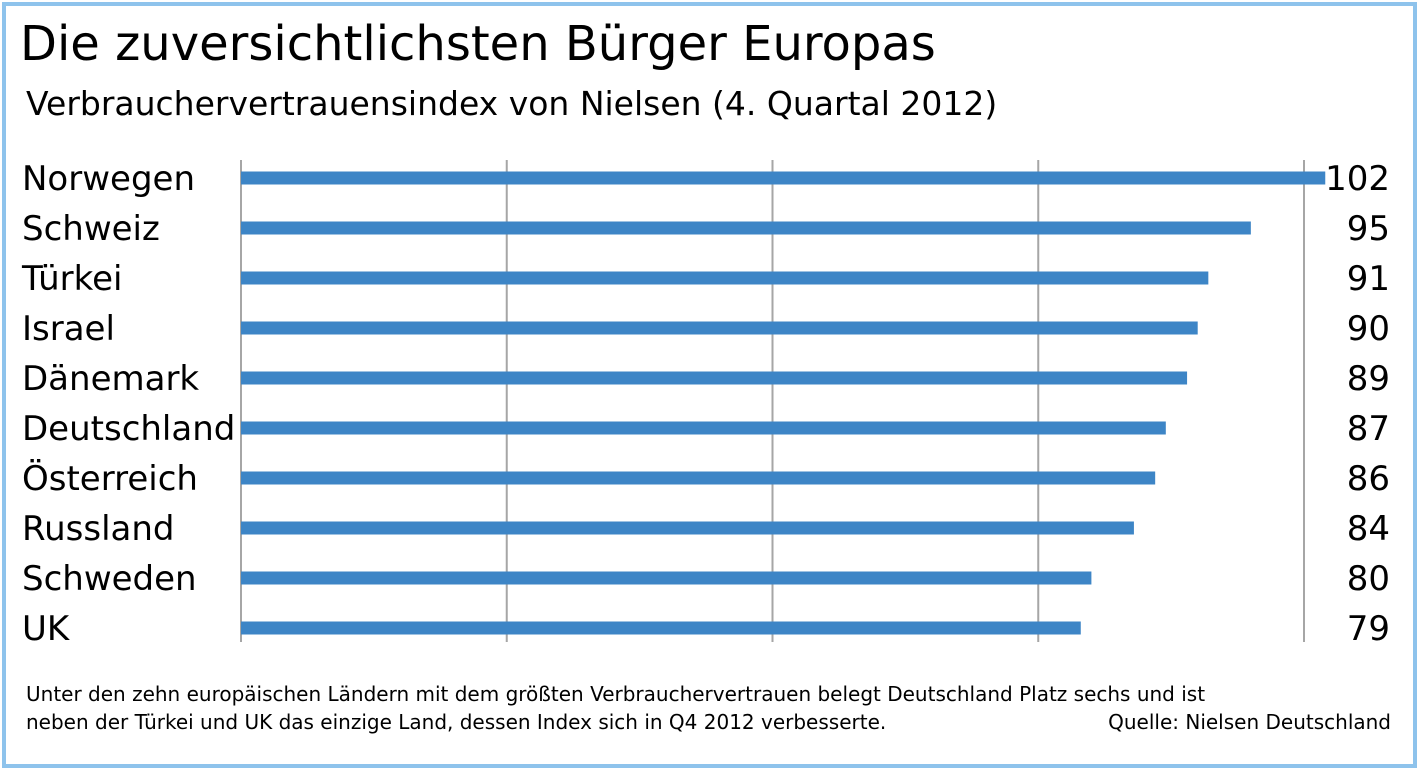 The height and width of the screenshot is (768, 1417). Describe the element at coordinates (128, 429) in the screenshot. I see `category-label: Deutschland` at that location.